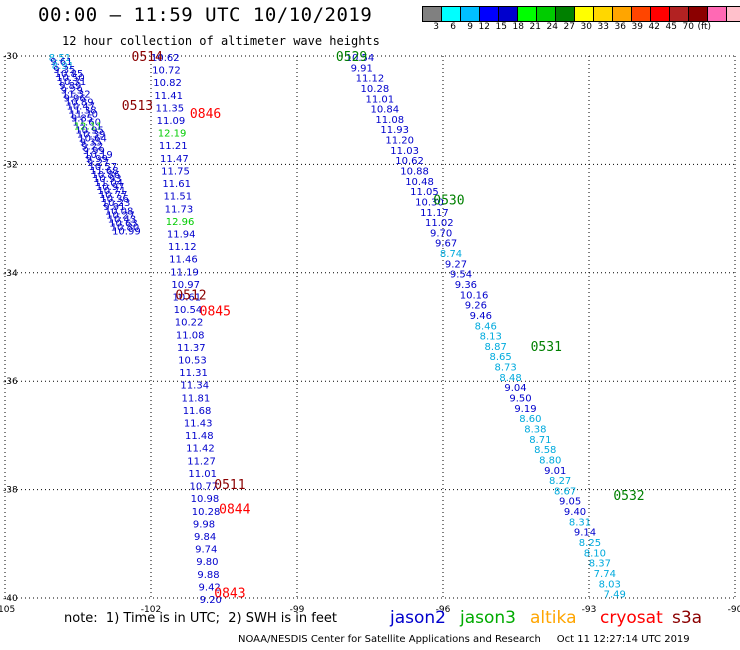 The image size is (740, 650). I want to click on data-point-label: 8.38, so click(535, 429).